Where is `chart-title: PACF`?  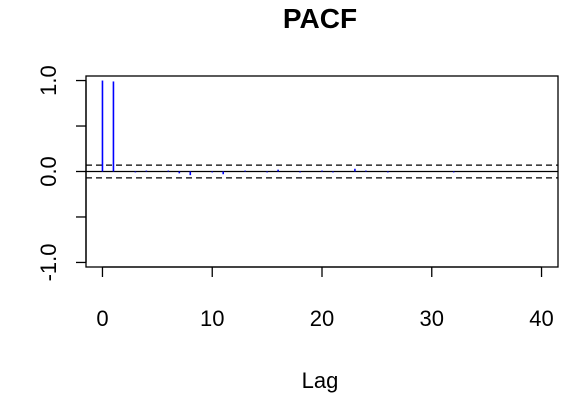 chart-title: PACF is located at coordinates (320, 18).